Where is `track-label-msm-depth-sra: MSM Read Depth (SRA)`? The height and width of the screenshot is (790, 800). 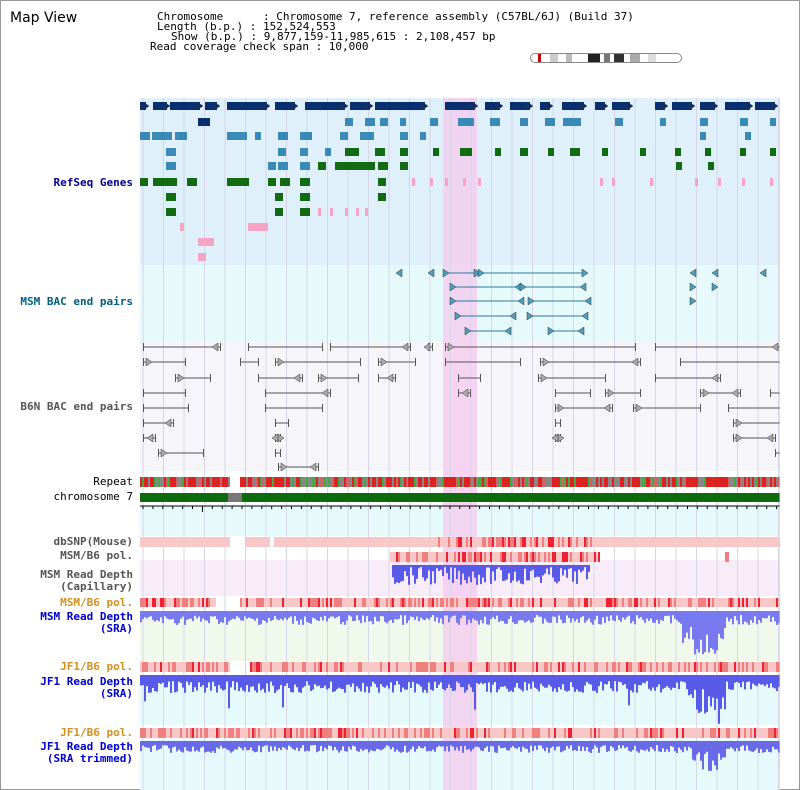 track-label-msm-depth-sra: MSM Read Depth (SRA) is located at coordinates (86, 623).